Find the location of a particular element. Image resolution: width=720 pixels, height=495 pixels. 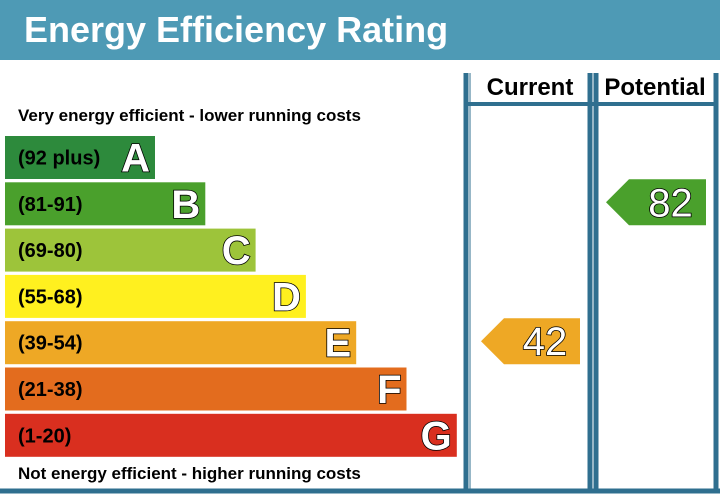

potential-column-heading: Potential is located at coordinates (654, 87).